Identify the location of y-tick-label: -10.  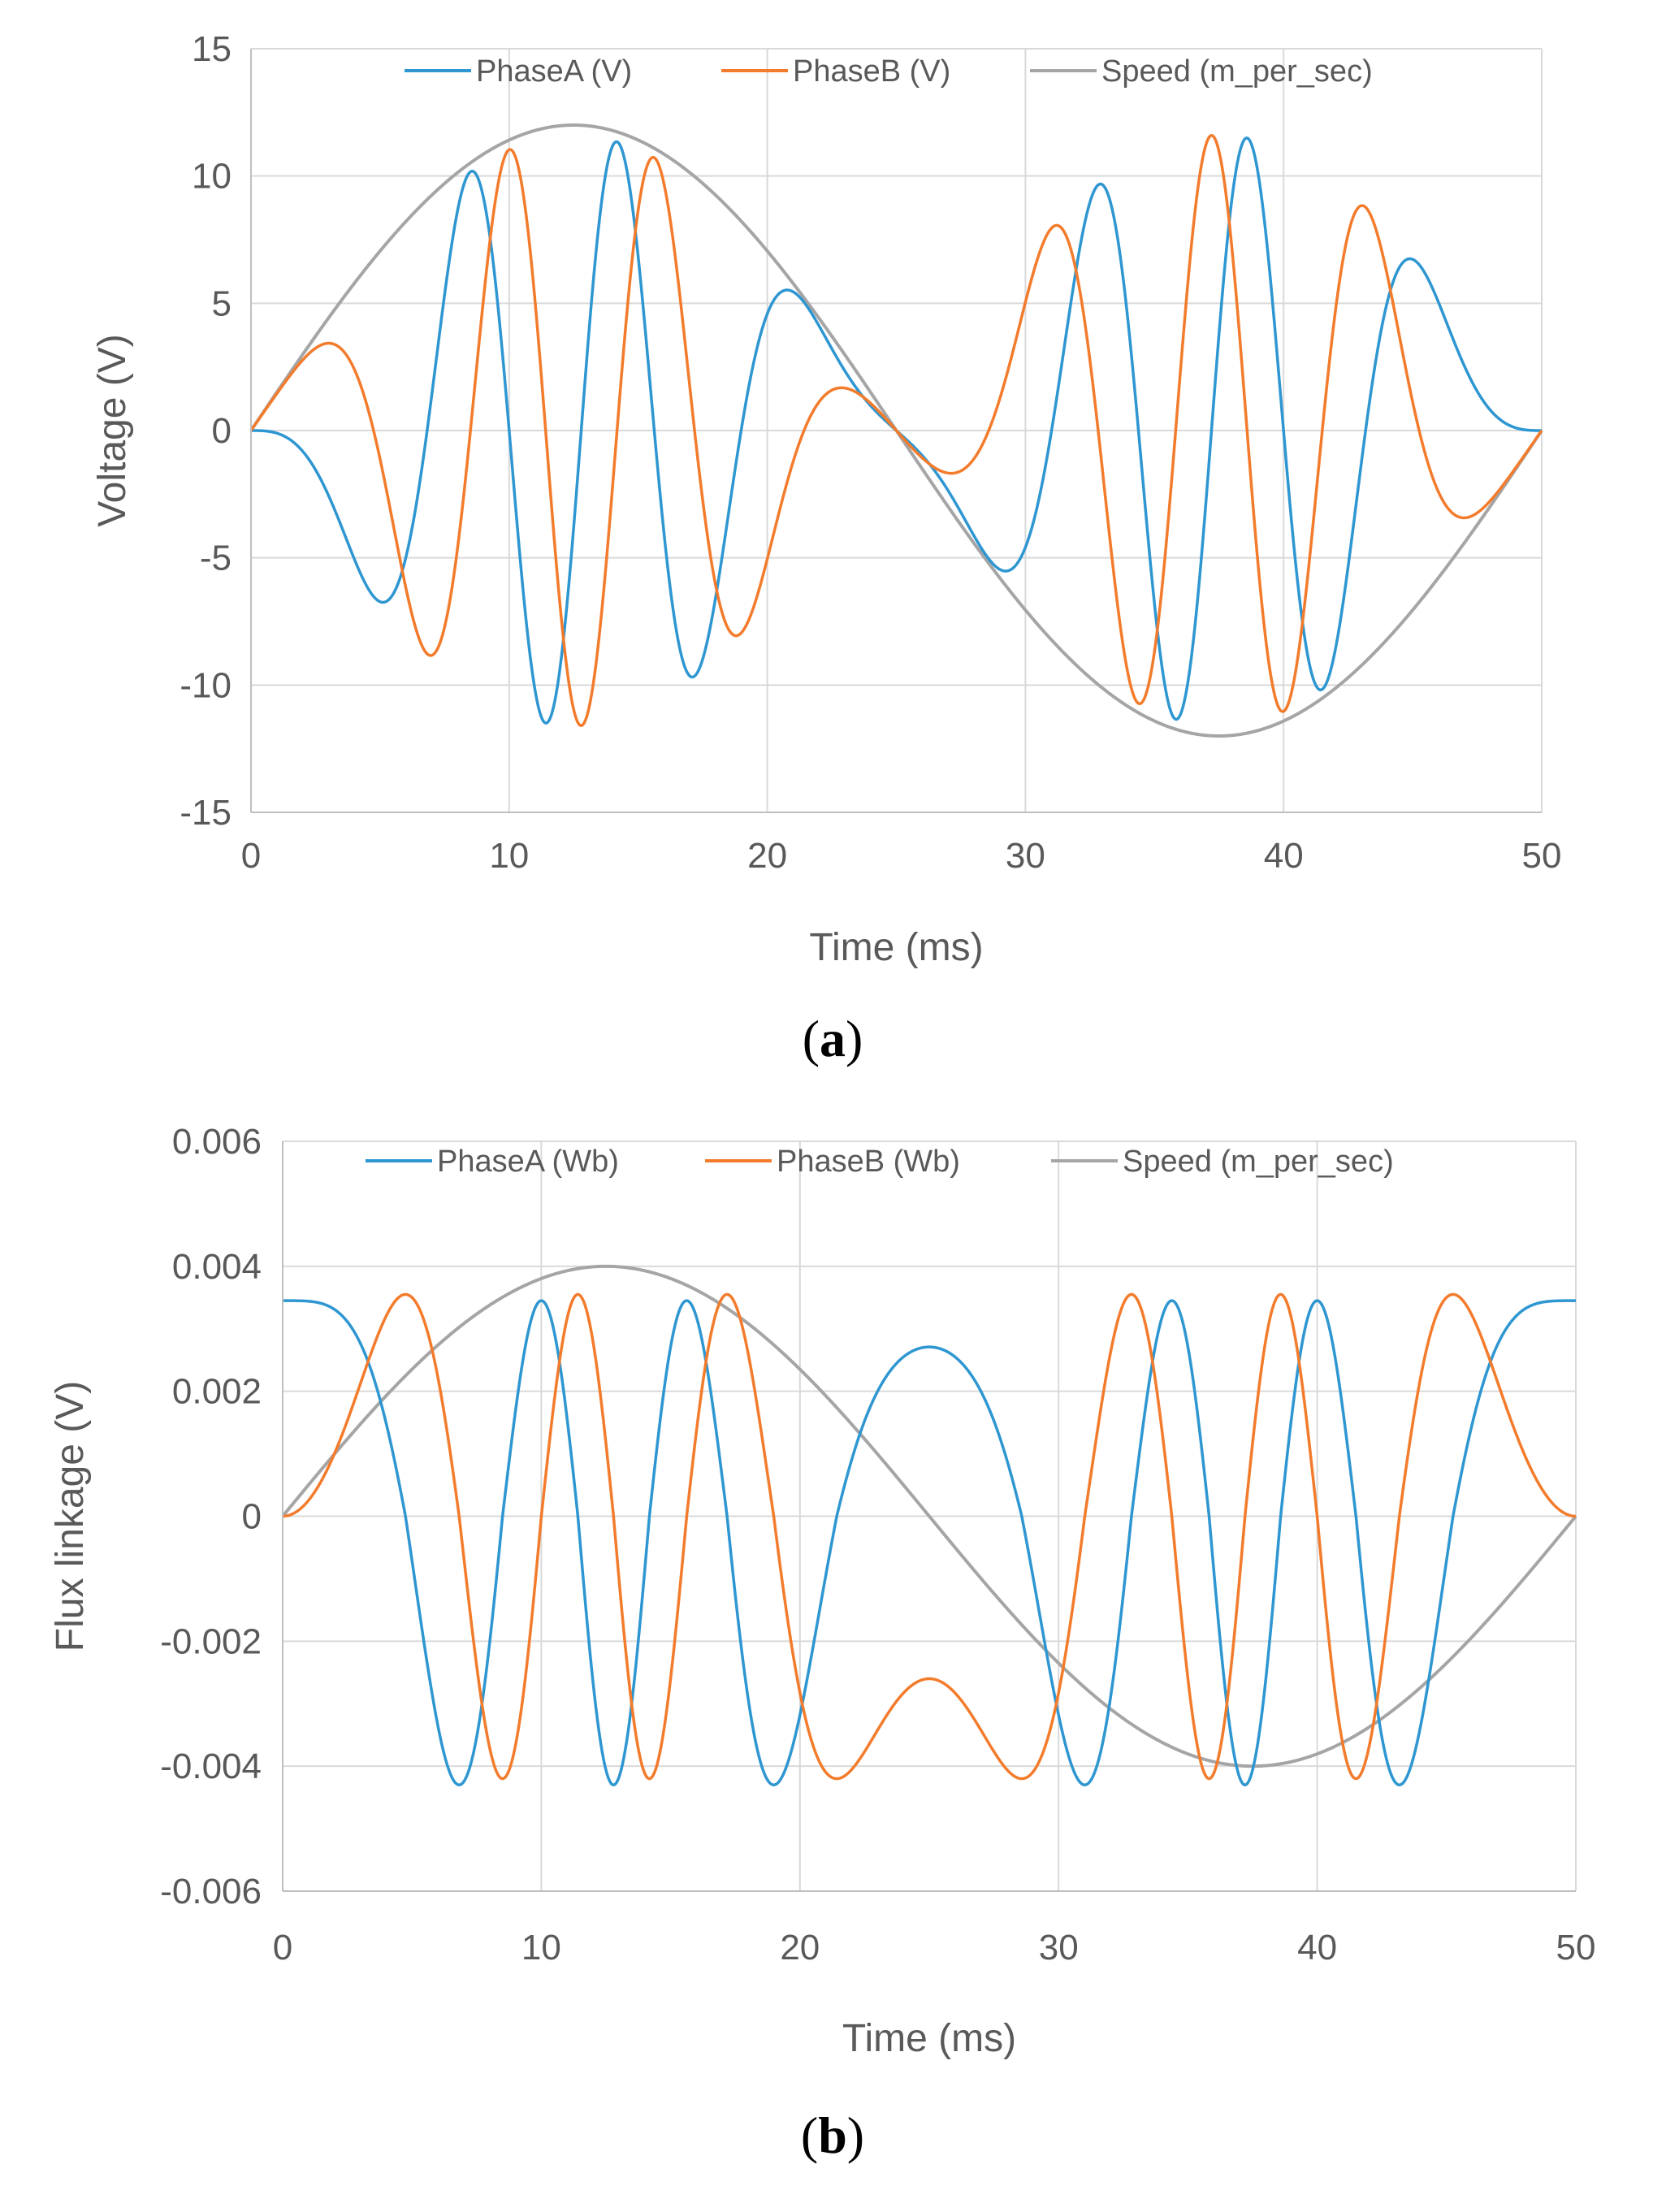
(206, 685).